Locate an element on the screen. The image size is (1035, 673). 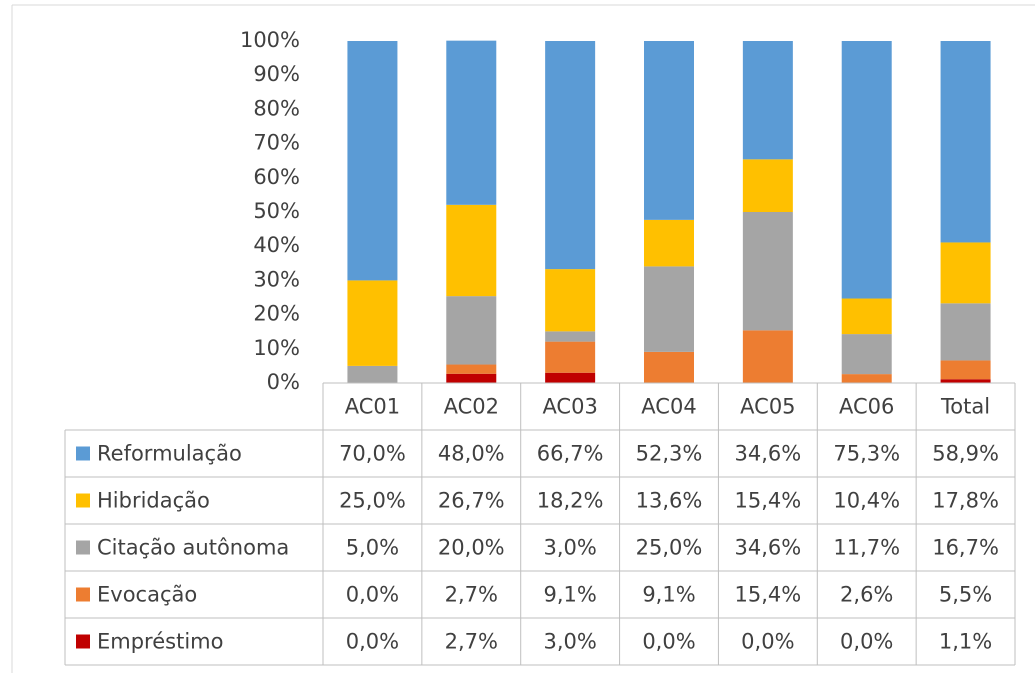
y-tick-label: 50% is located at coordinates (276, 211).